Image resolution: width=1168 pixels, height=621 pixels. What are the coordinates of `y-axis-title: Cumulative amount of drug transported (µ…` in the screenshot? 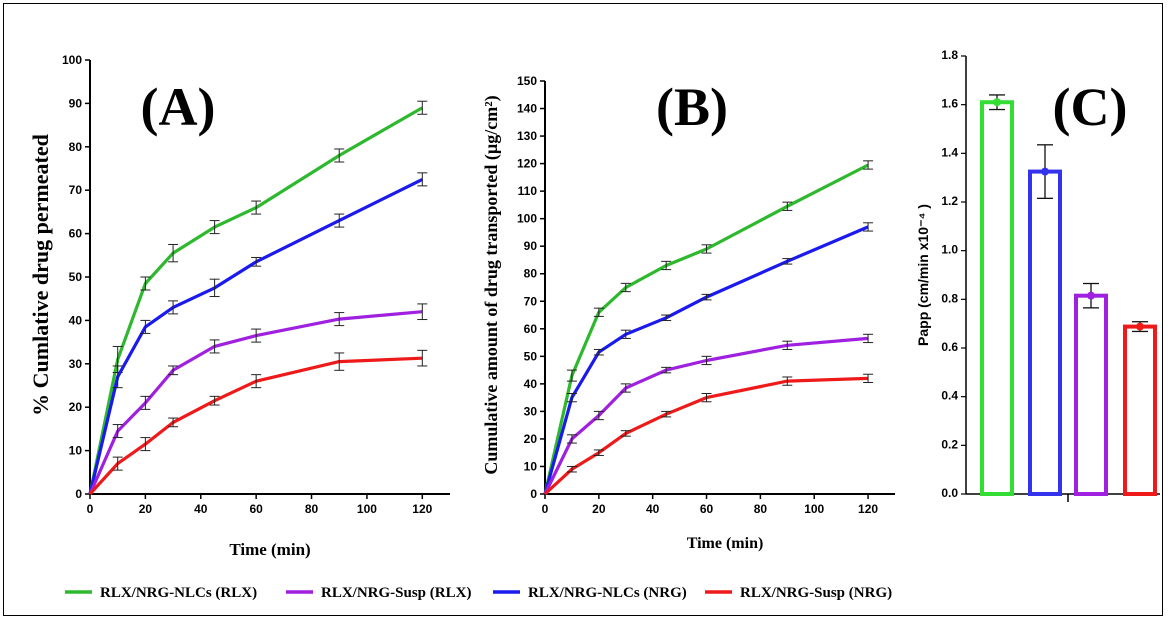 It's located at (491, 284).